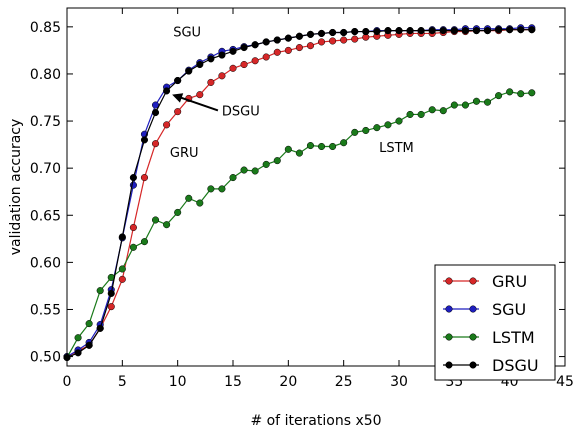 This screenshot has height=431, width=574. What do you see at coordinates (178, 98) in the screenshot?
I see `annotation-arrow-head` at bounding box center [178, 98].